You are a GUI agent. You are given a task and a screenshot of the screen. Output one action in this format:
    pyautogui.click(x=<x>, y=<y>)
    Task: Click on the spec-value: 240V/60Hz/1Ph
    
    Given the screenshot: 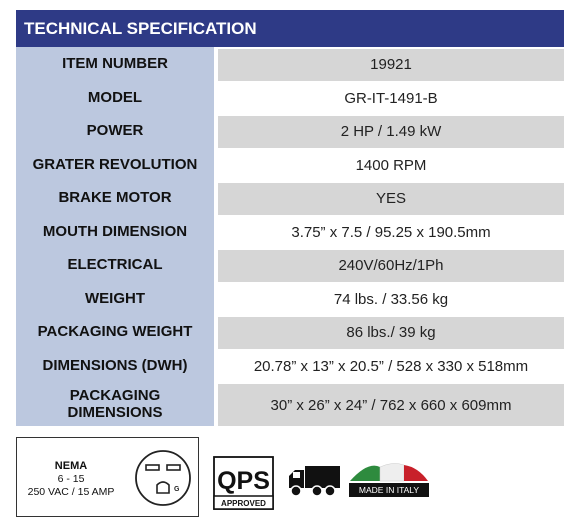 What is the action you would take?
    pyautogui.click(x=391, y=265)
    